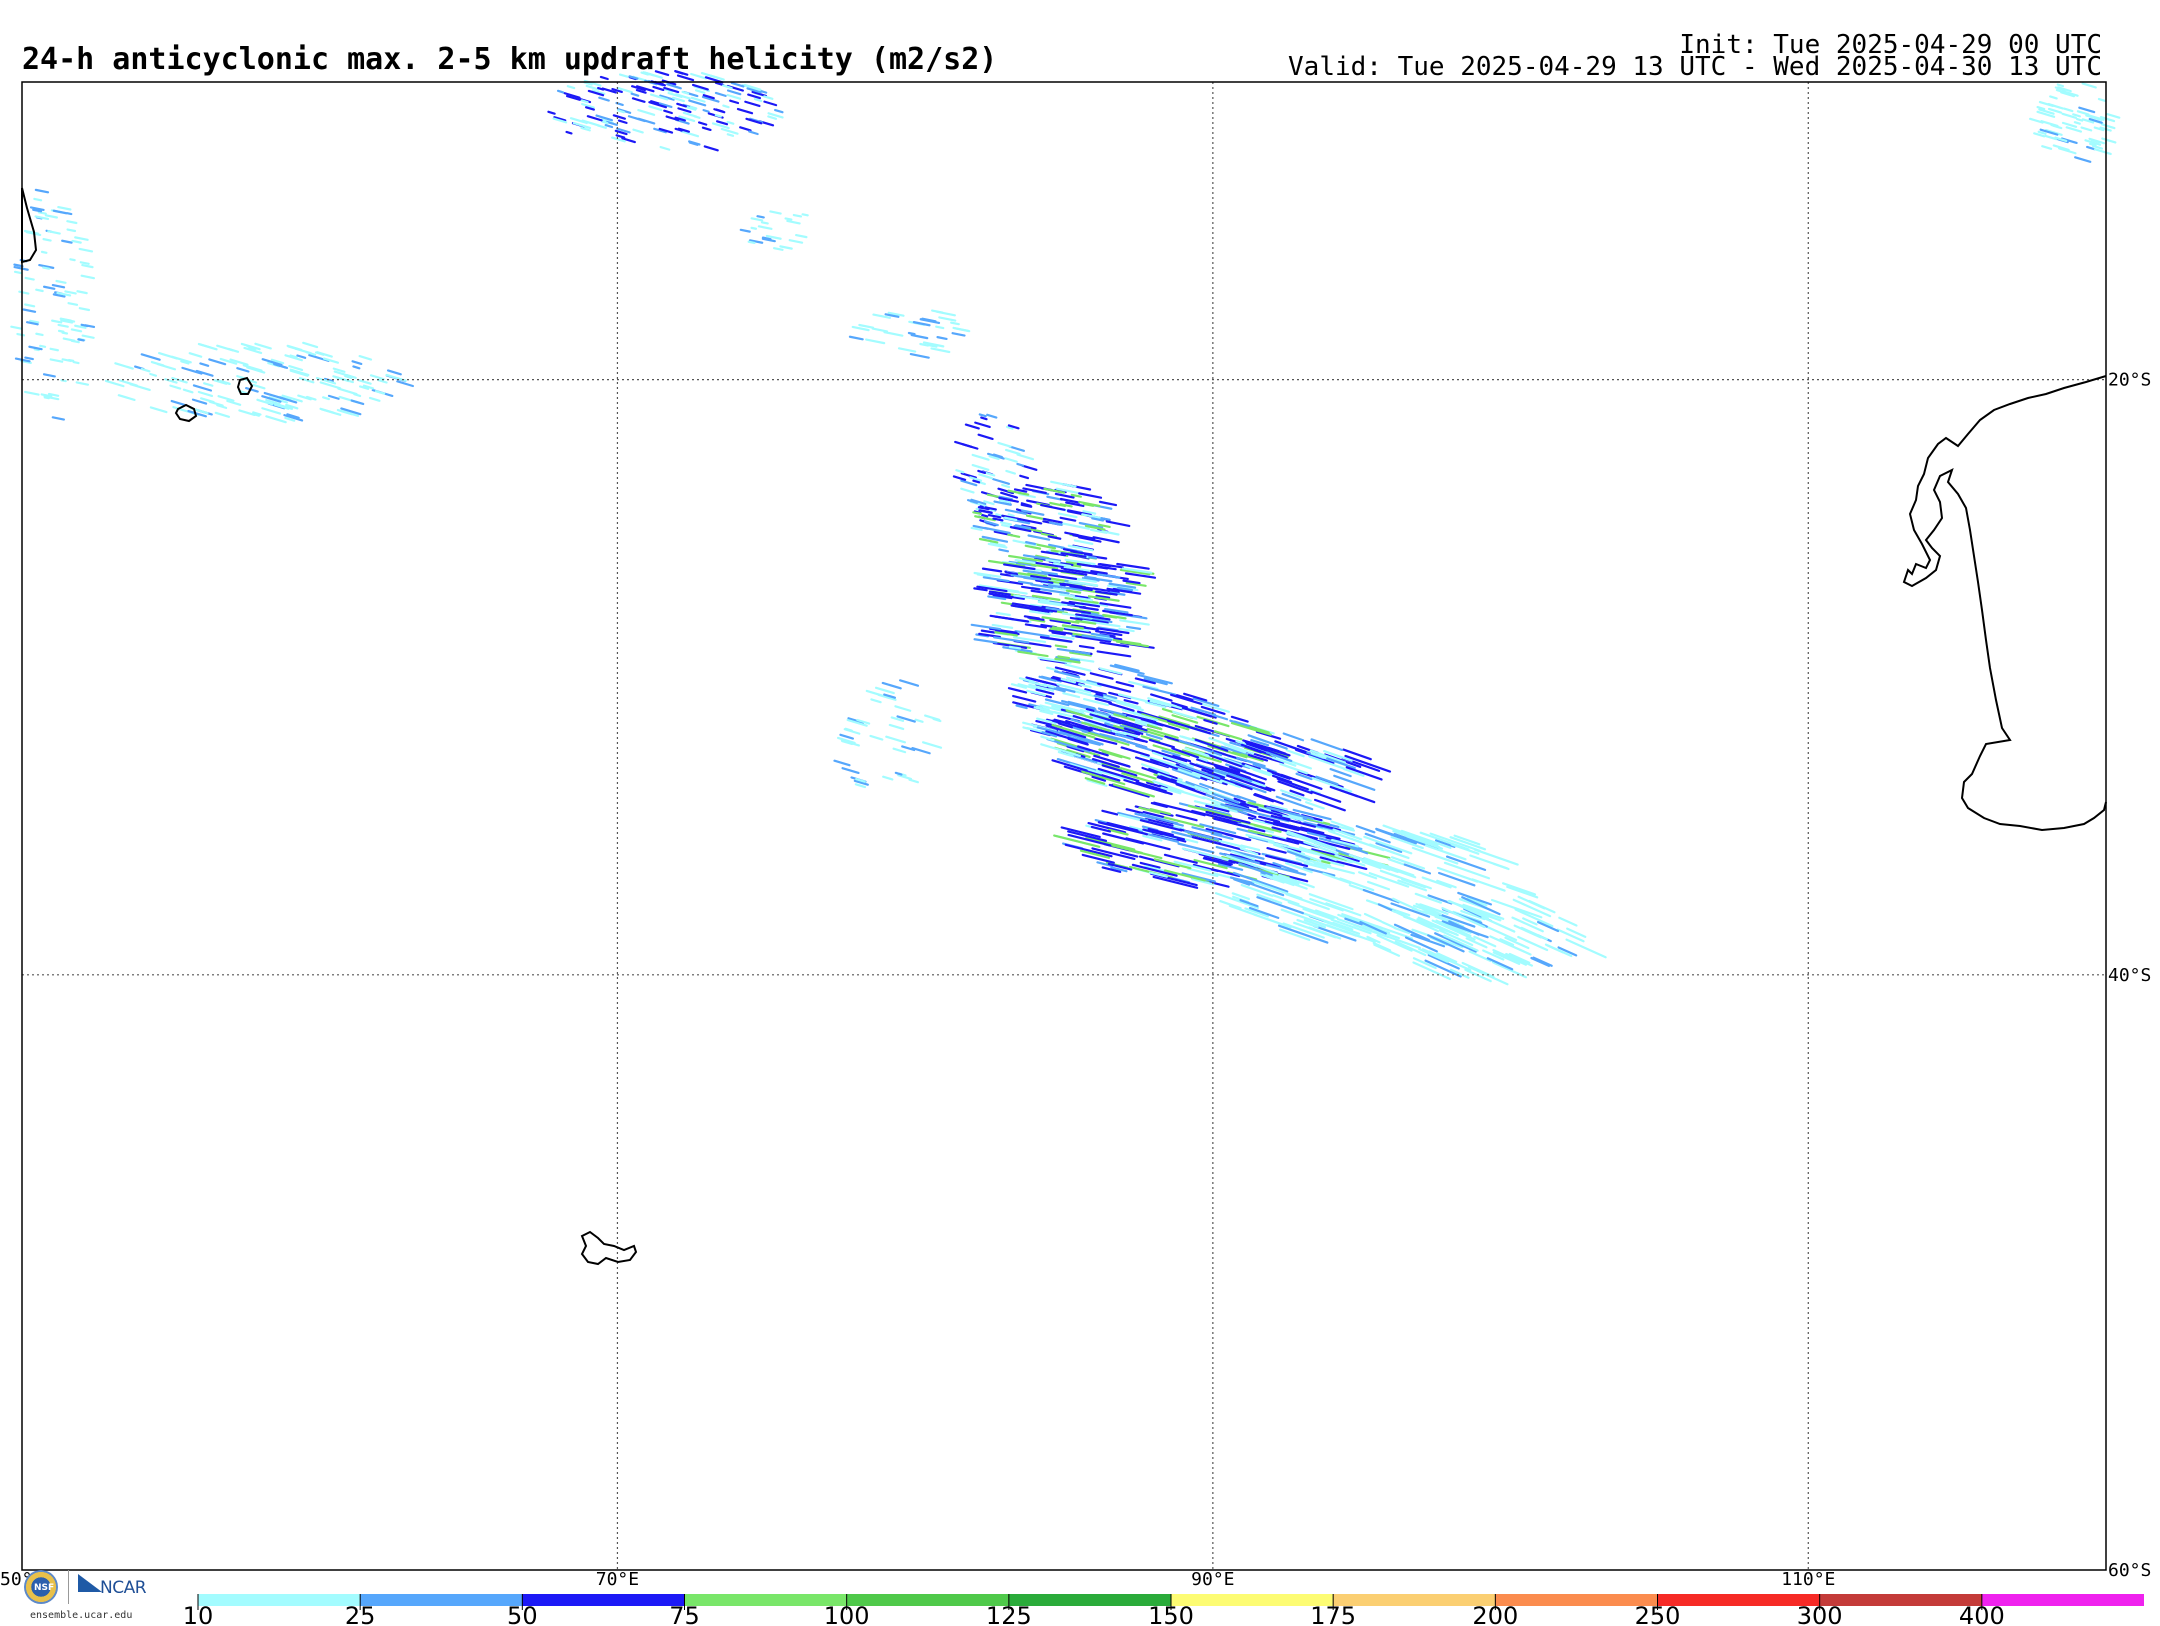  I want to click on lat-label: 40°S, so click(2129, 975).